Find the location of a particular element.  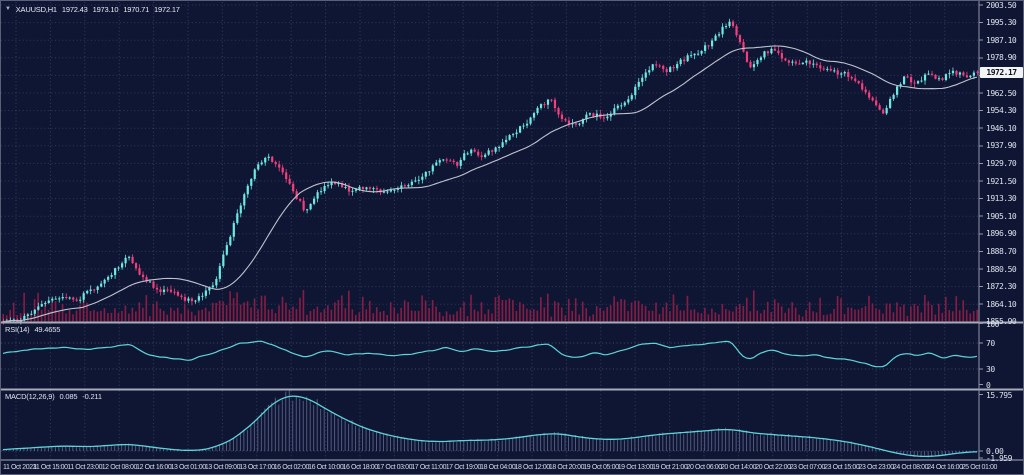

time-axis-separator is located at coordinates (512, 460).